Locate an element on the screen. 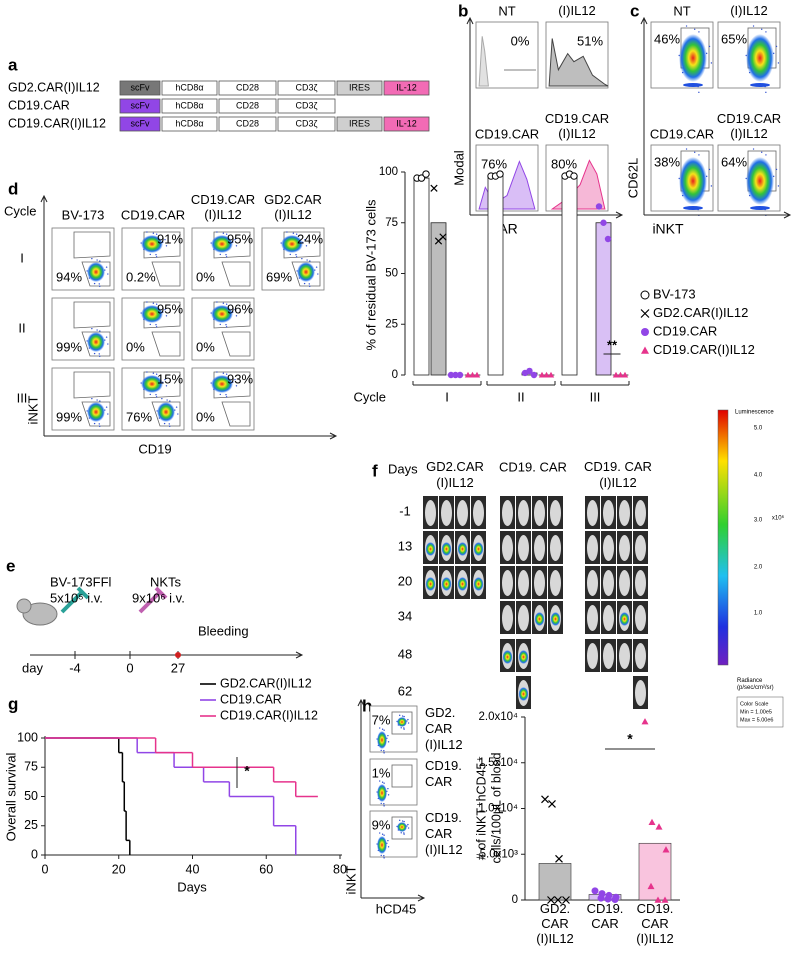 The image size is (800, 957). part-label: CD28 is located at coordinates (247, 105).